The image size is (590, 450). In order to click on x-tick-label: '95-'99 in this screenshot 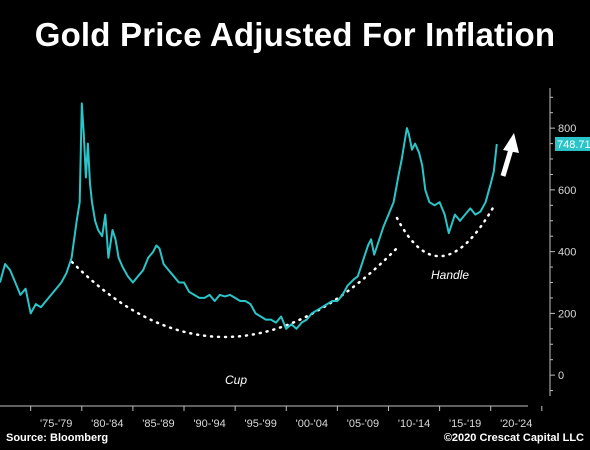, I will do `click(261, 424)`.